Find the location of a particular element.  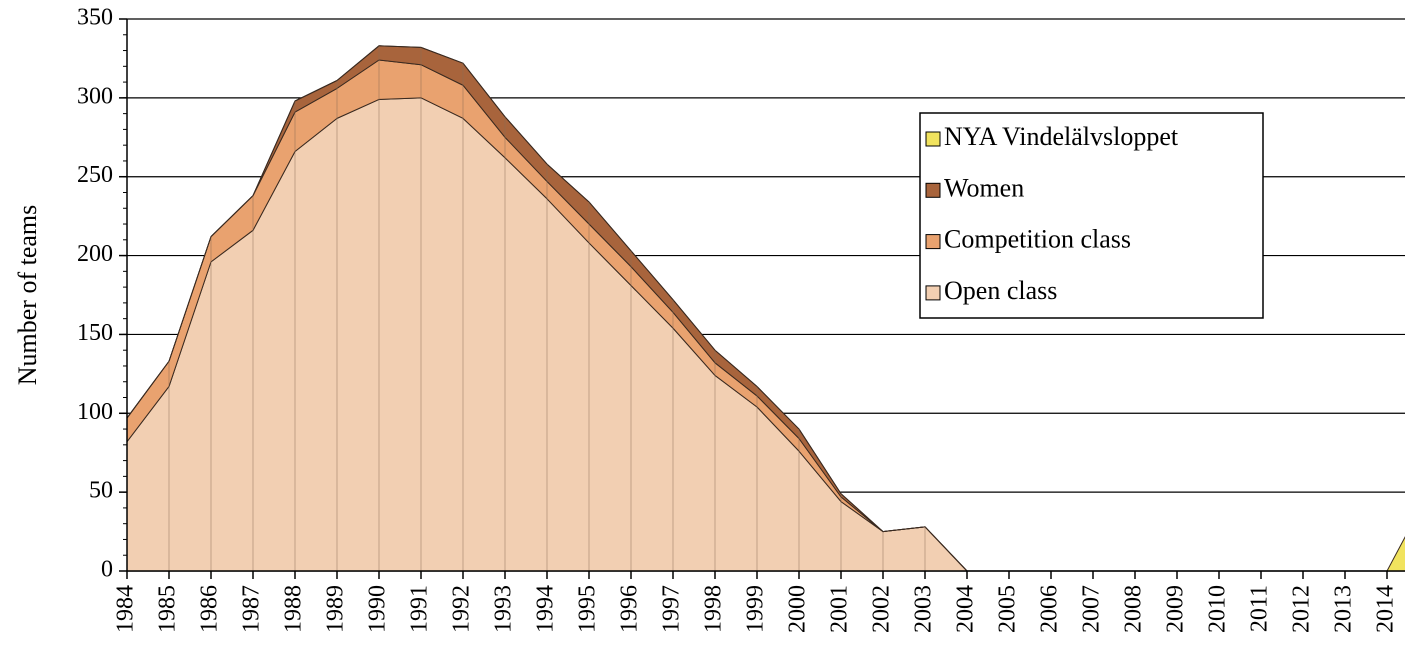

y-tick-label: 350 is located at coordinates (95, 18).